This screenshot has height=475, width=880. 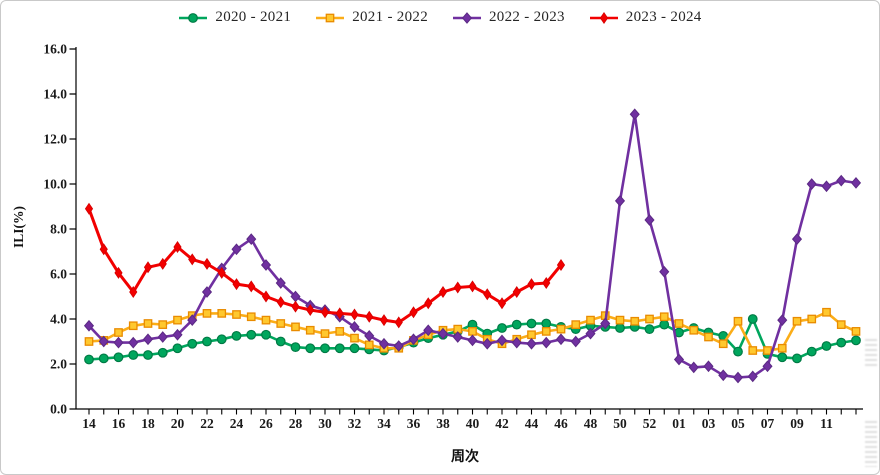 What do you see at coordinates (237, 423) in the screenshot?
I see `x-tick-label: 24` at bounding box center [237, 423].